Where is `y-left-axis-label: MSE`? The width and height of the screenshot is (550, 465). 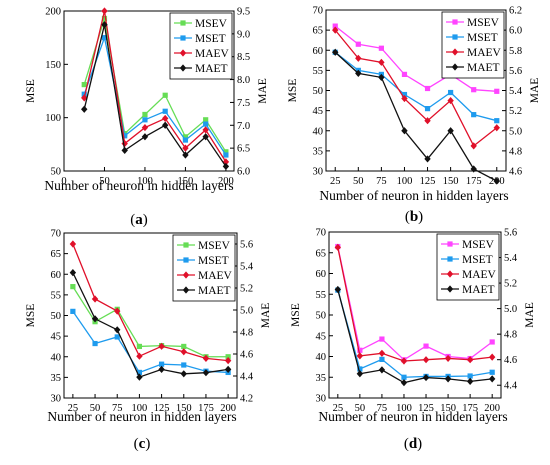 y-left-axis-label: MSE is located at coordinates (293, 91).